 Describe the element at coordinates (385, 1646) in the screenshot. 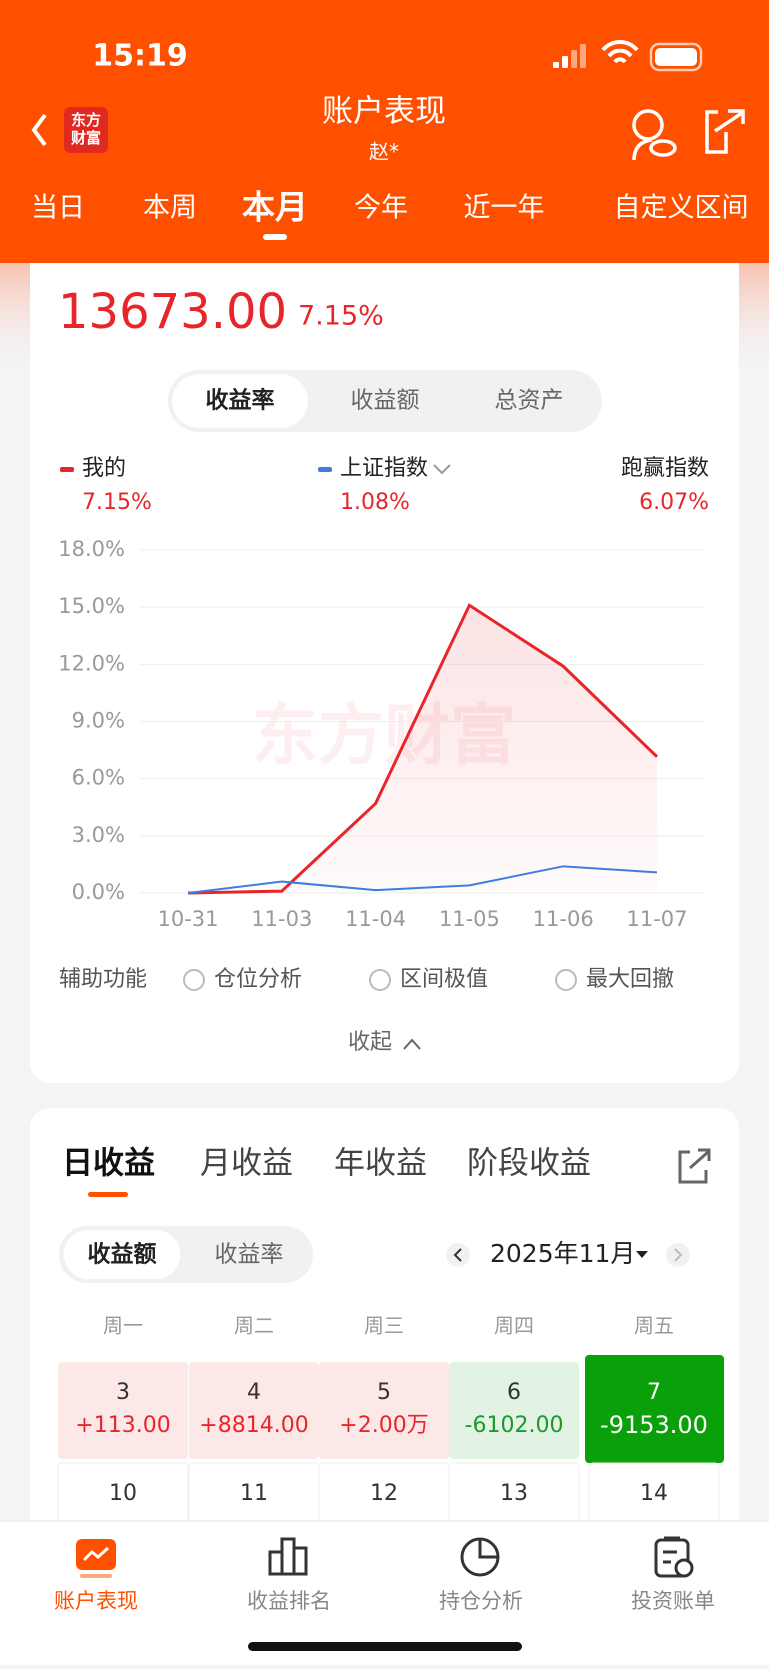

I see `home-indicator` at that location.